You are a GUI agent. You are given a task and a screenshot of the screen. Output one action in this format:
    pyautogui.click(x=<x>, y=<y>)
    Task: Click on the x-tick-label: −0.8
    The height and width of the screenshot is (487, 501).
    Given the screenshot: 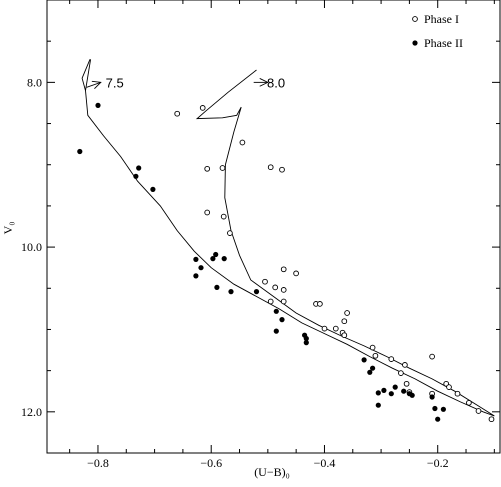 What is the action you would take?
    pyautogui.click(x=98, y=463)
    